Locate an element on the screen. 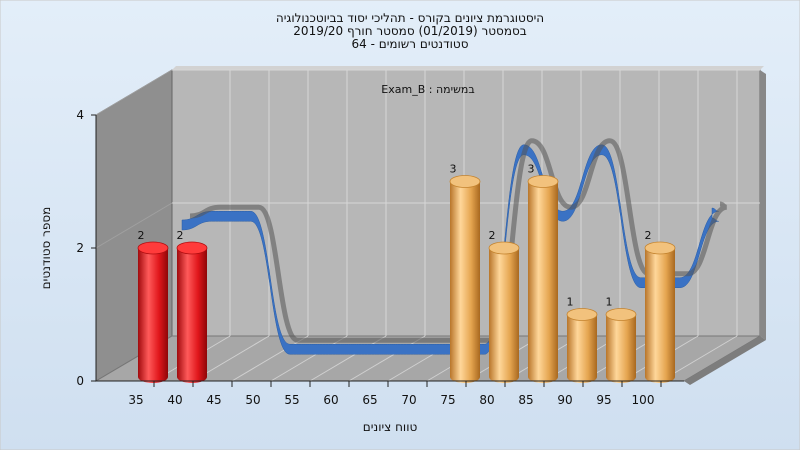  x-tick-label: 100 is located at coordinates (643, 400).